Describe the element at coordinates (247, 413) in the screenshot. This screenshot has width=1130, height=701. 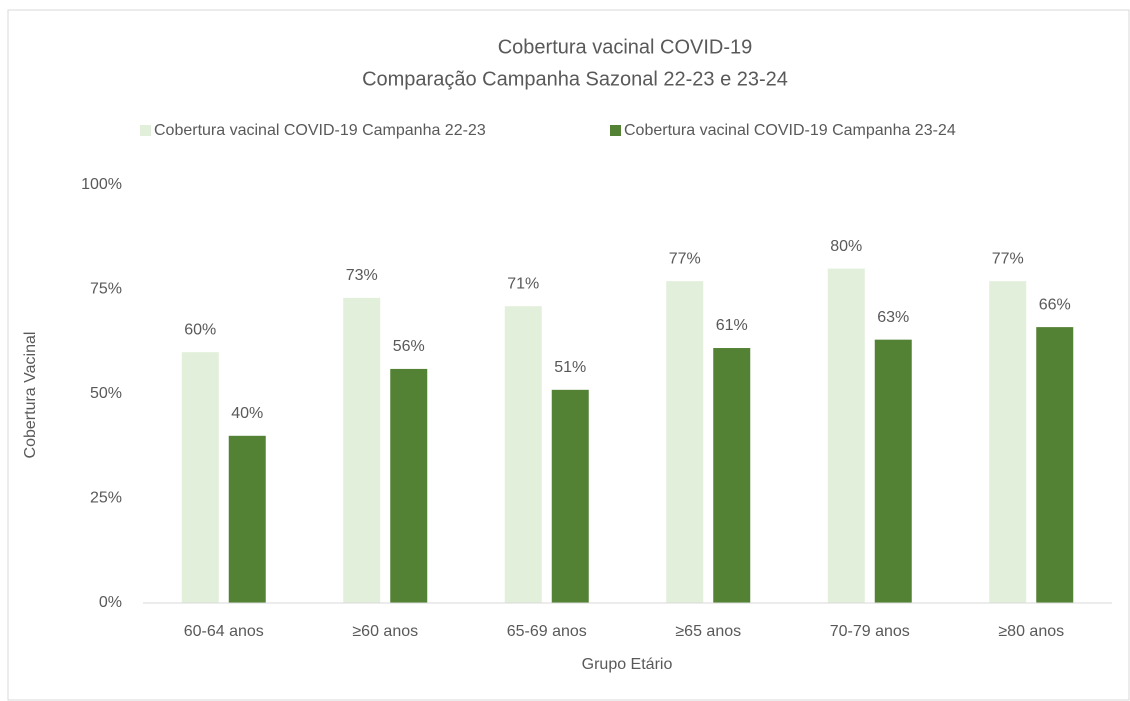
I see `value-label: 40%` at that location.